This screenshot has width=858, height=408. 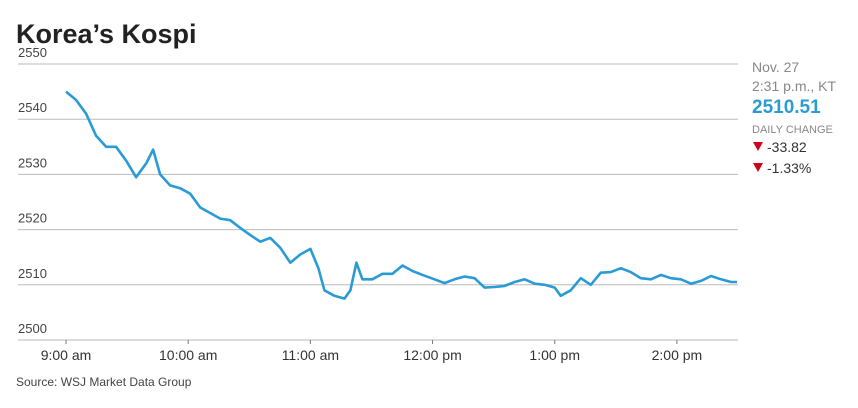 I want to click on time: 2:31 p.m., KT, so click(x=794, y=86).